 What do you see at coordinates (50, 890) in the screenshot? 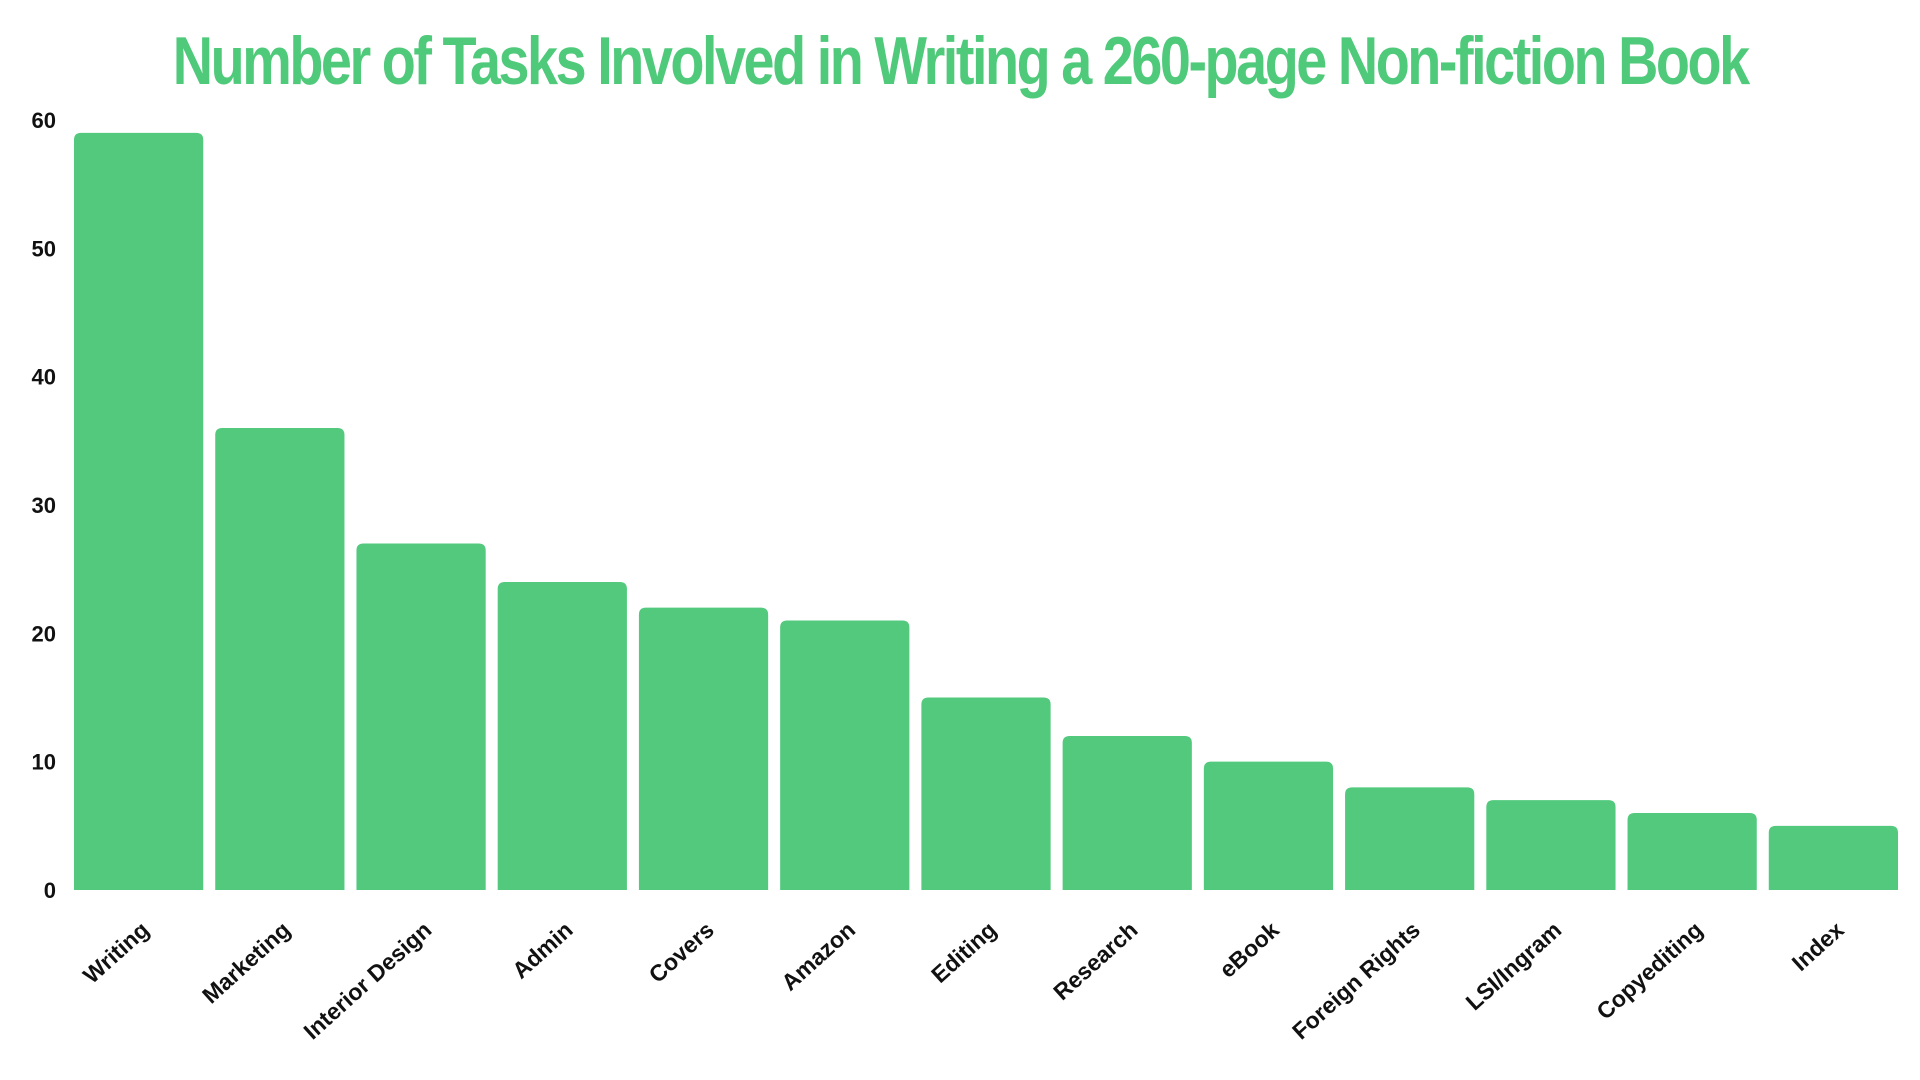
I see `y-tick-label: 0` at bounding box center [50, 890].